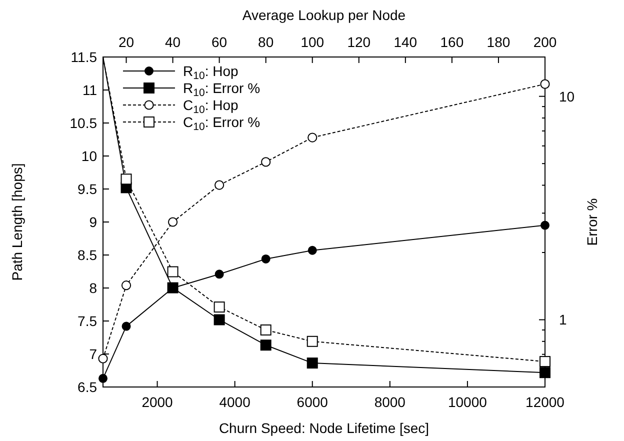  Describe the element at coordinates (324, 15) in the screenshot. I see `x2-axis-title: Average Lookup per Node` at that location.